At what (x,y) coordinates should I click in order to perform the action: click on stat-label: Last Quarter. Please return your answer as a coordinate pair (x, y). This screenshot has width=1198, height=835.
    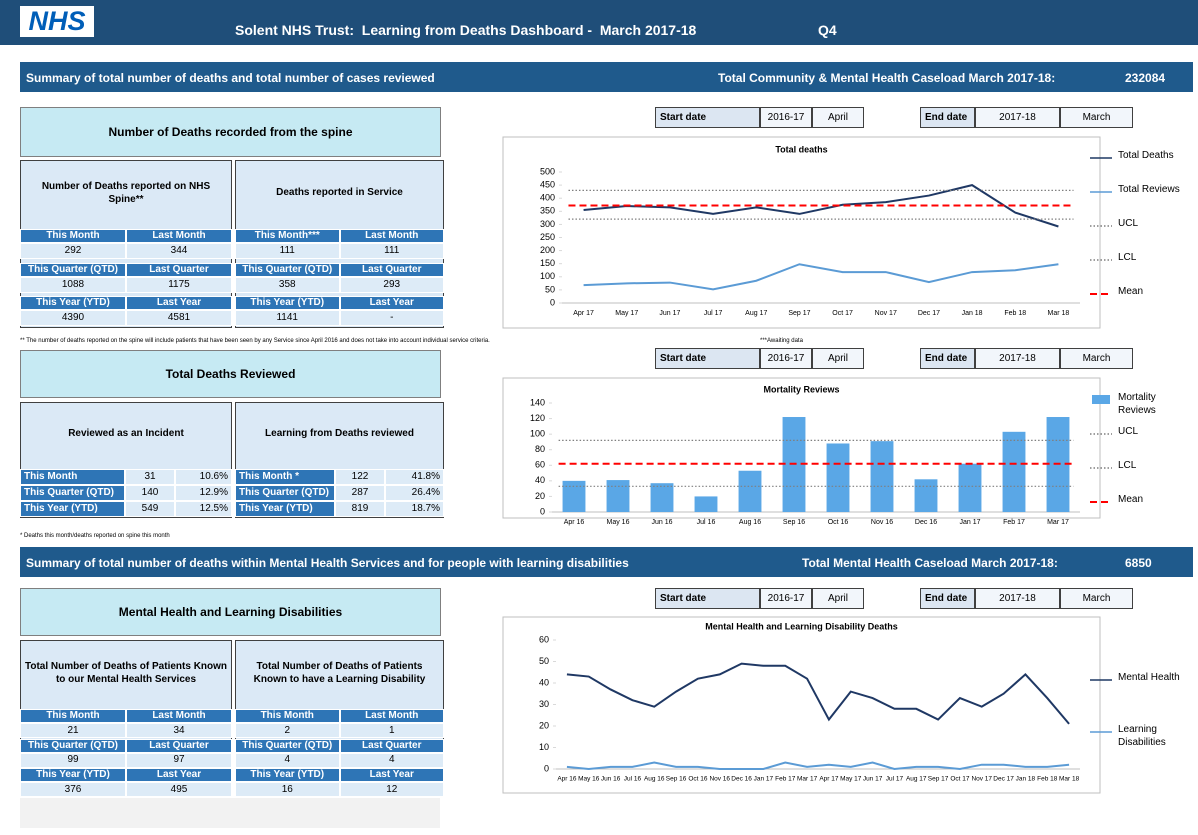
    Looking at the image, I should click on (179, 269).